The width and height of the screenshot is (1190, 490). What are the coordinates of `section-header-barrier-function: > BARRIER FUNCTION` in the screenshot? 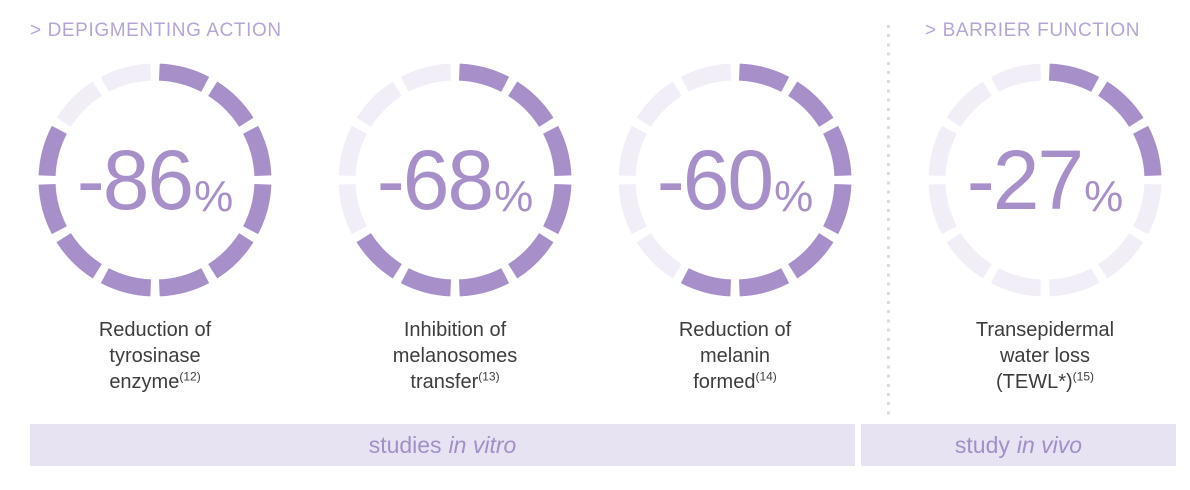 It's located at (1033, 30).